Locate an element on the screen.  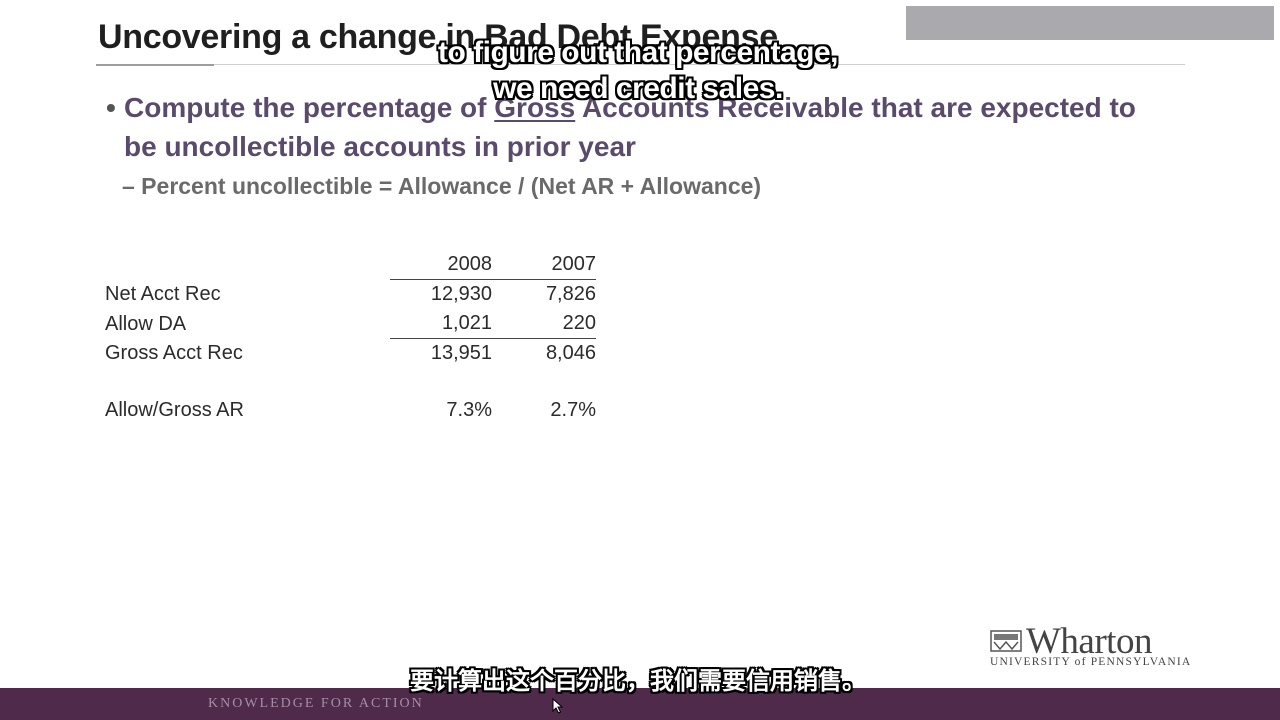
title-divider-accent is located at coordinates (155, 65).